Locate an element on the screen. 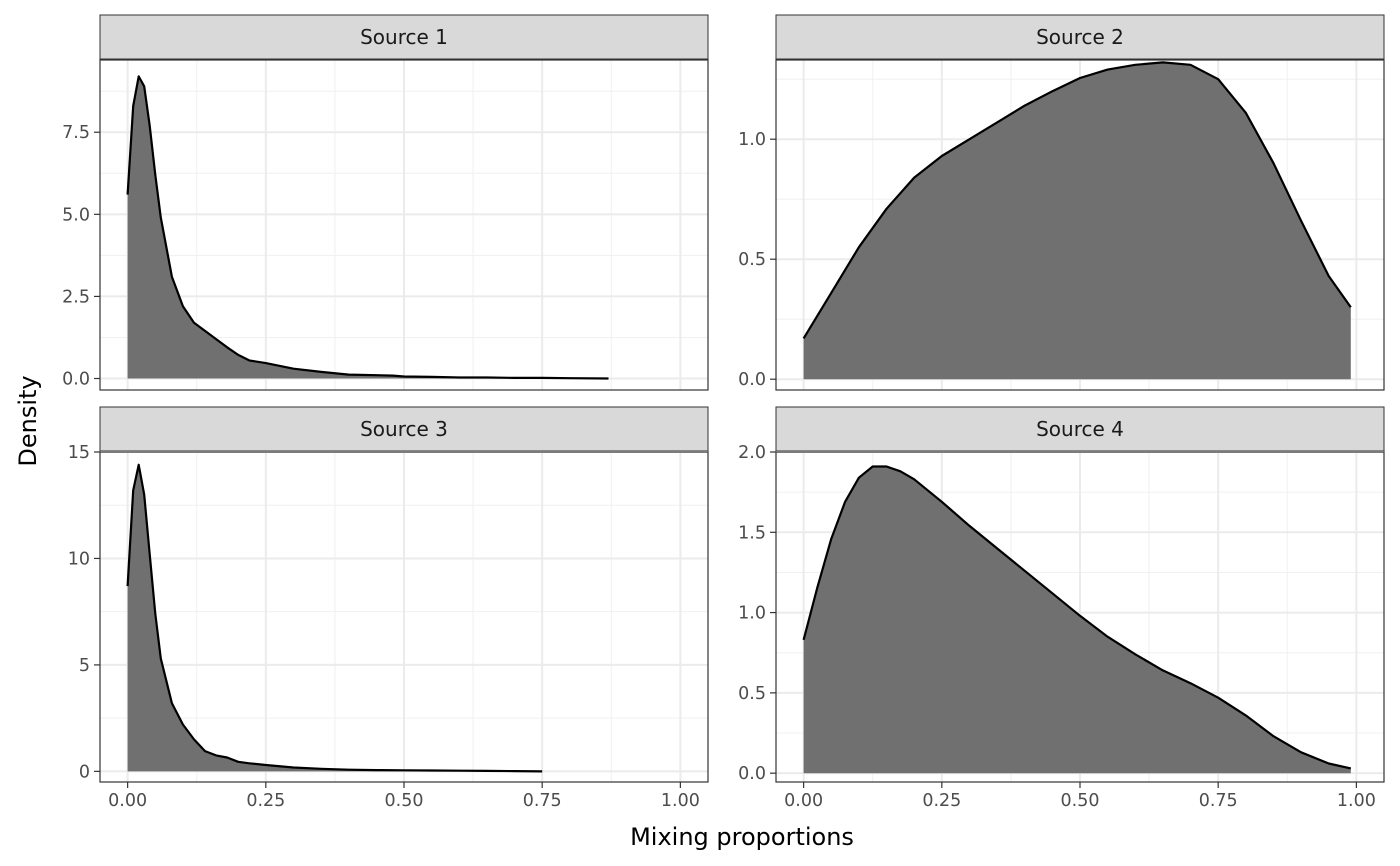  y-tick-label: 1.5 is located at coordinates (752, 533).